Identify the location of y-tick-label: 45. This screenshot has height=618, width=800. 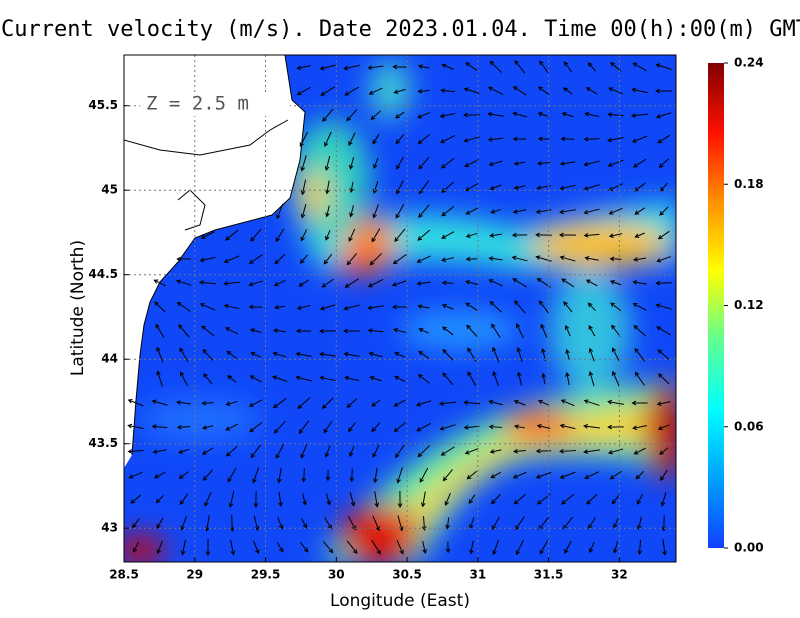
(109, 190).